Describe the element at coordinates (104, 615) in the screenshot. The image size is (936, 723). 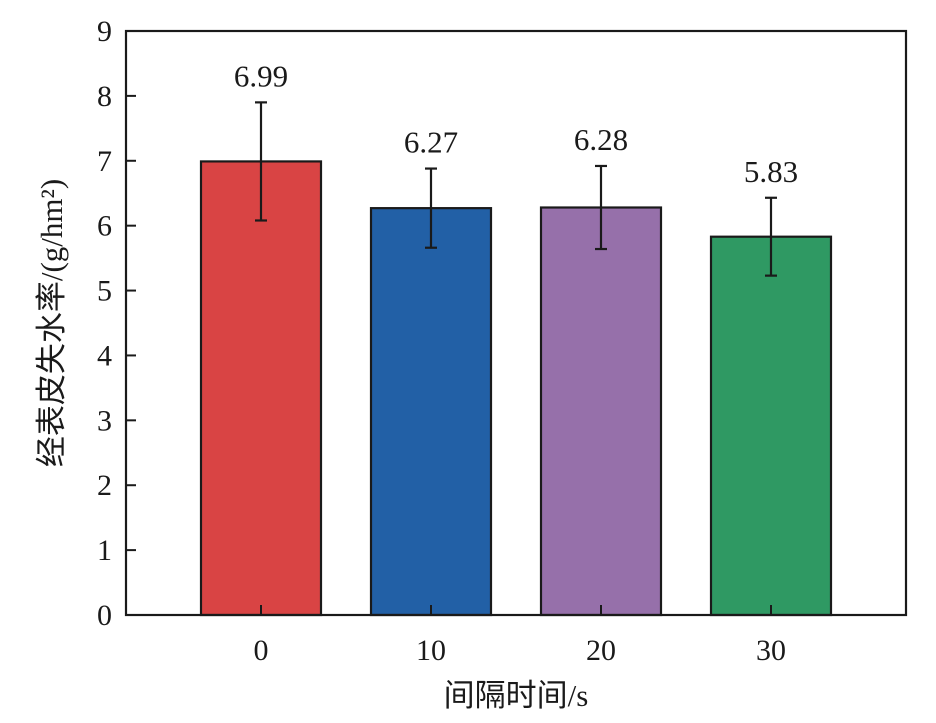
I see `y-tick-label: 0` at that location.